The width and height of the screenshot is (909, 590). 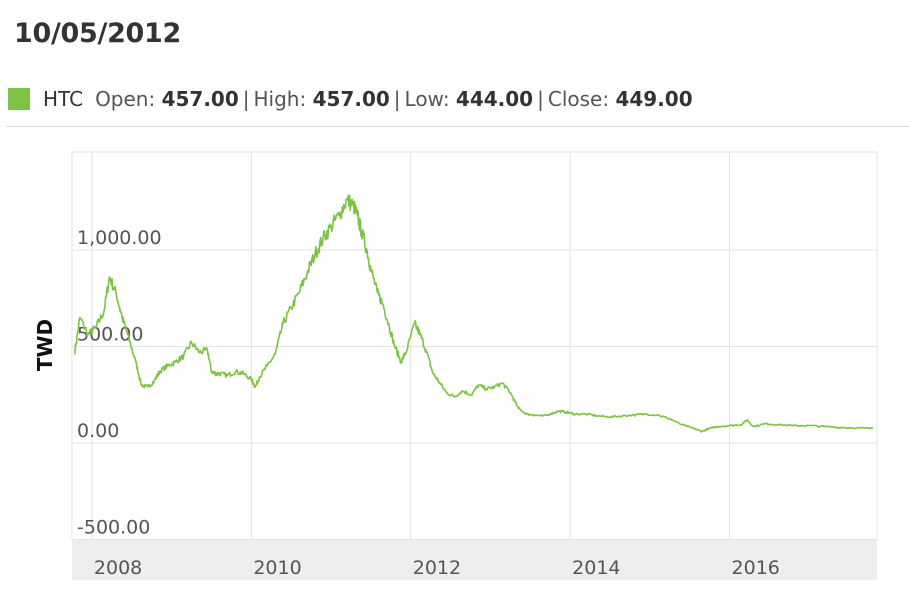 I want to click on navigator-bar, so click(x=474, y=560).